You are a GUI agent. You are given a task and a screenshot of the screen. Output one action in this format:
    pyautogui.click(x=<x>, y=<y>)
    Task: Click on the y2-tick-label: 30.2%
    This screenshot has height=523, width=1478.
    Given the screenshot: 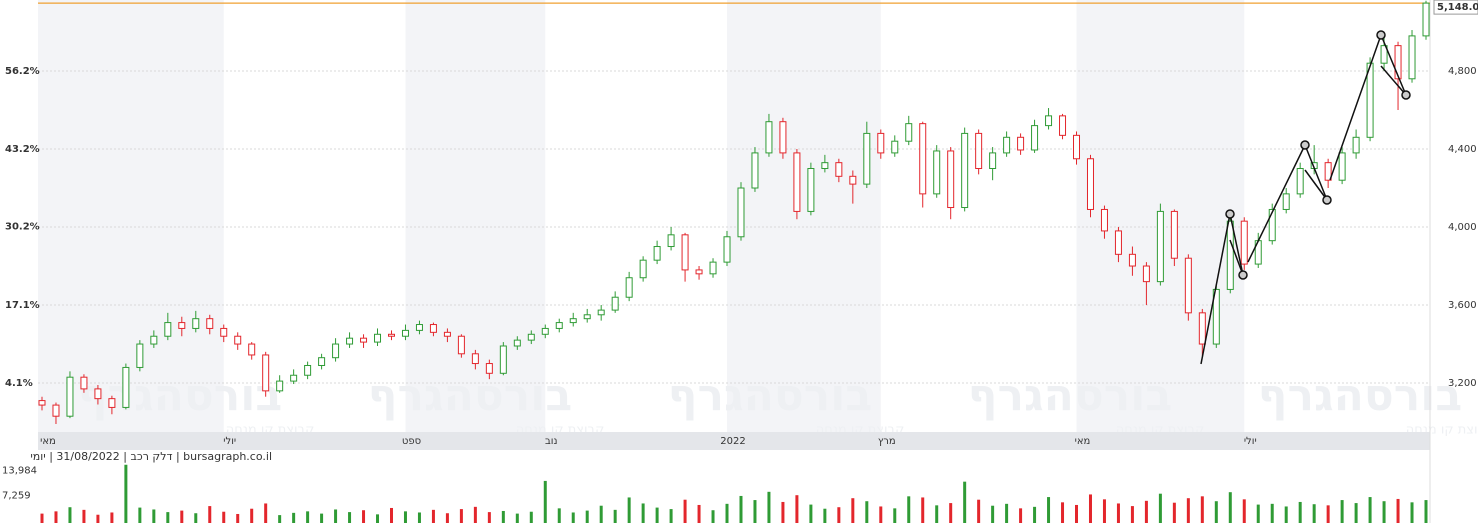 What is the action you would take?
    pyautogui.click(x=22, y=227)
    